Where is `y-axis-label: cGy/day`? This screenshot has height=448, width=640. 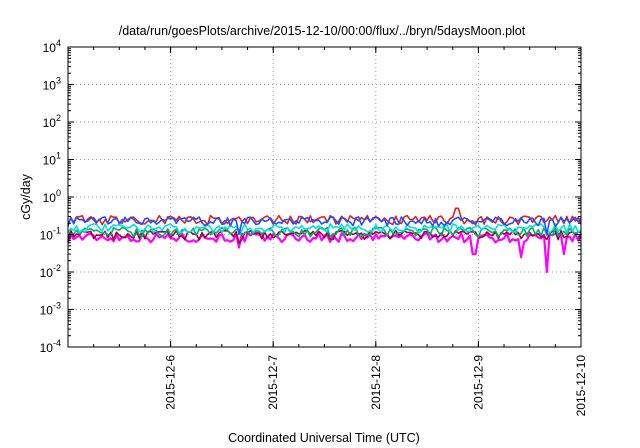 y-axis-label: cGy/day is located at coordinates (26, 196).